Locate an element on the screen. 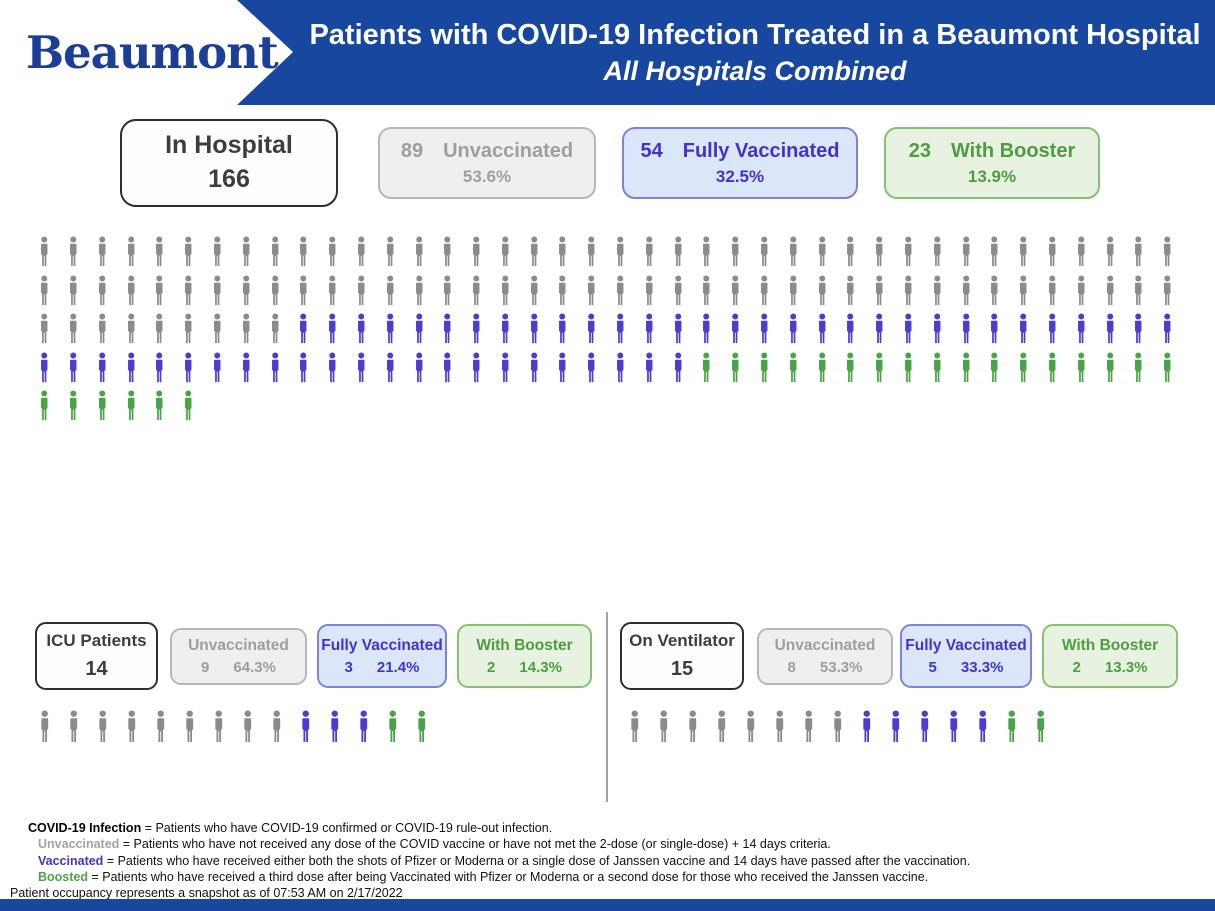 The width and height of the screenshot is (1215, 911). icu-with-booster-card: With Booster 2 14.3% is located at coordinates (524, 656).